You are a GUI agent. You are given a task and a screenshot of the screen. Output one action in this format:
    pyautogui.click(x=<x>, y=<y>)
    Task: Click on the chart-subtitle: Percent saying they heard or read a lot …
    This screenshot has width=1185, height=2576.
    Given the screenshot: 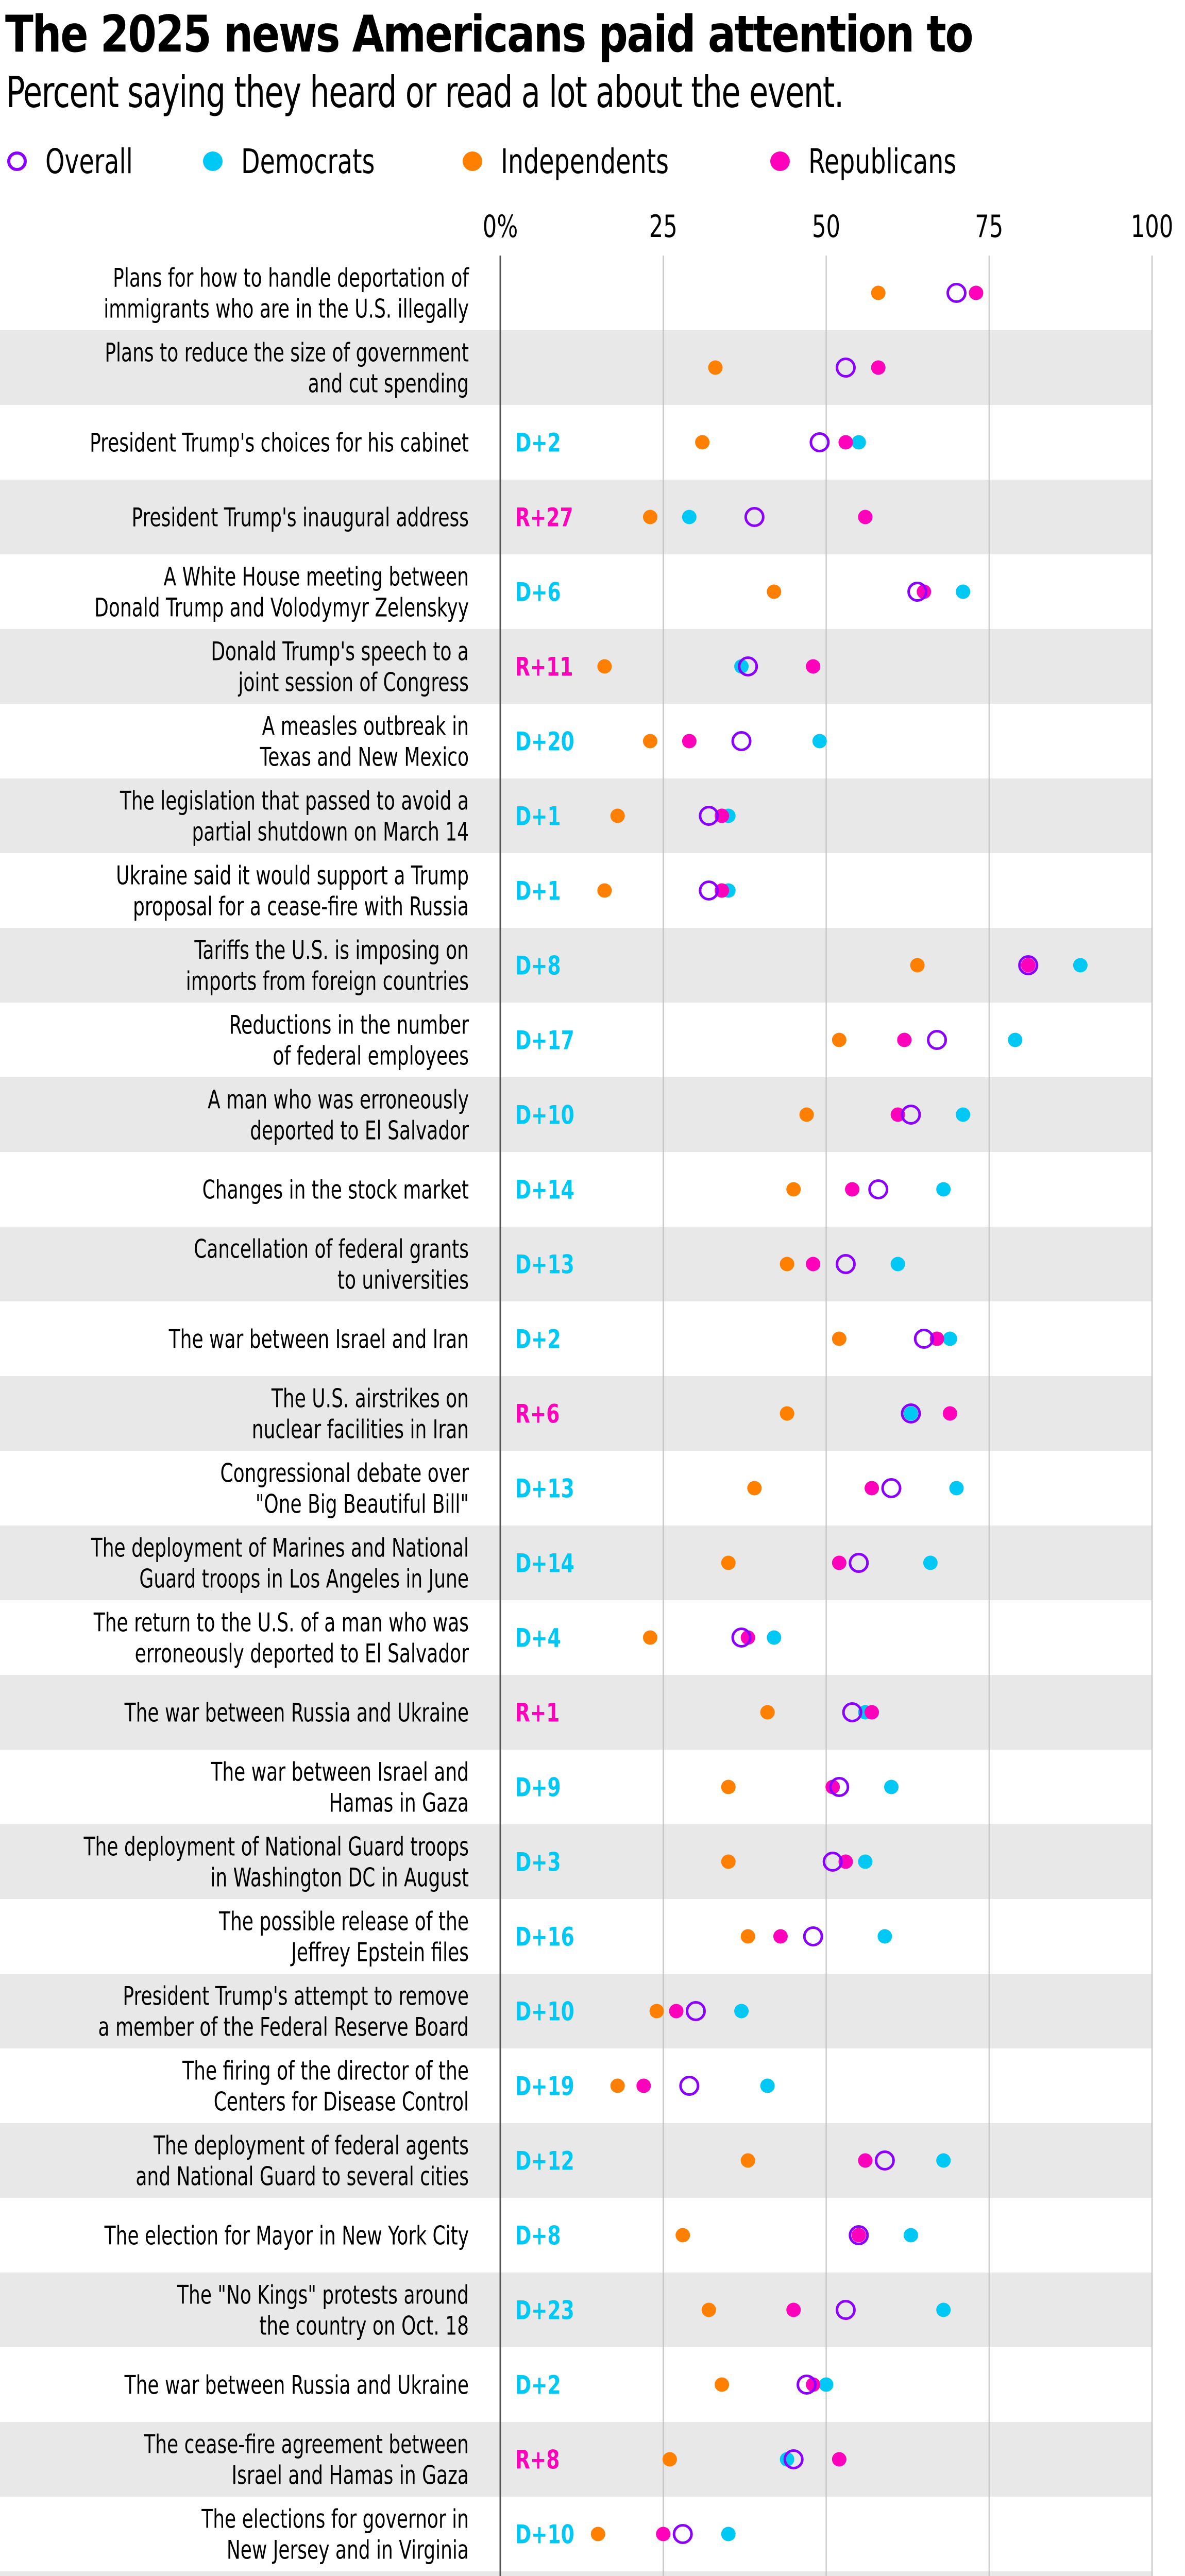 What is the action you would take?
    pyautogui.click(x=425, y=92)
    